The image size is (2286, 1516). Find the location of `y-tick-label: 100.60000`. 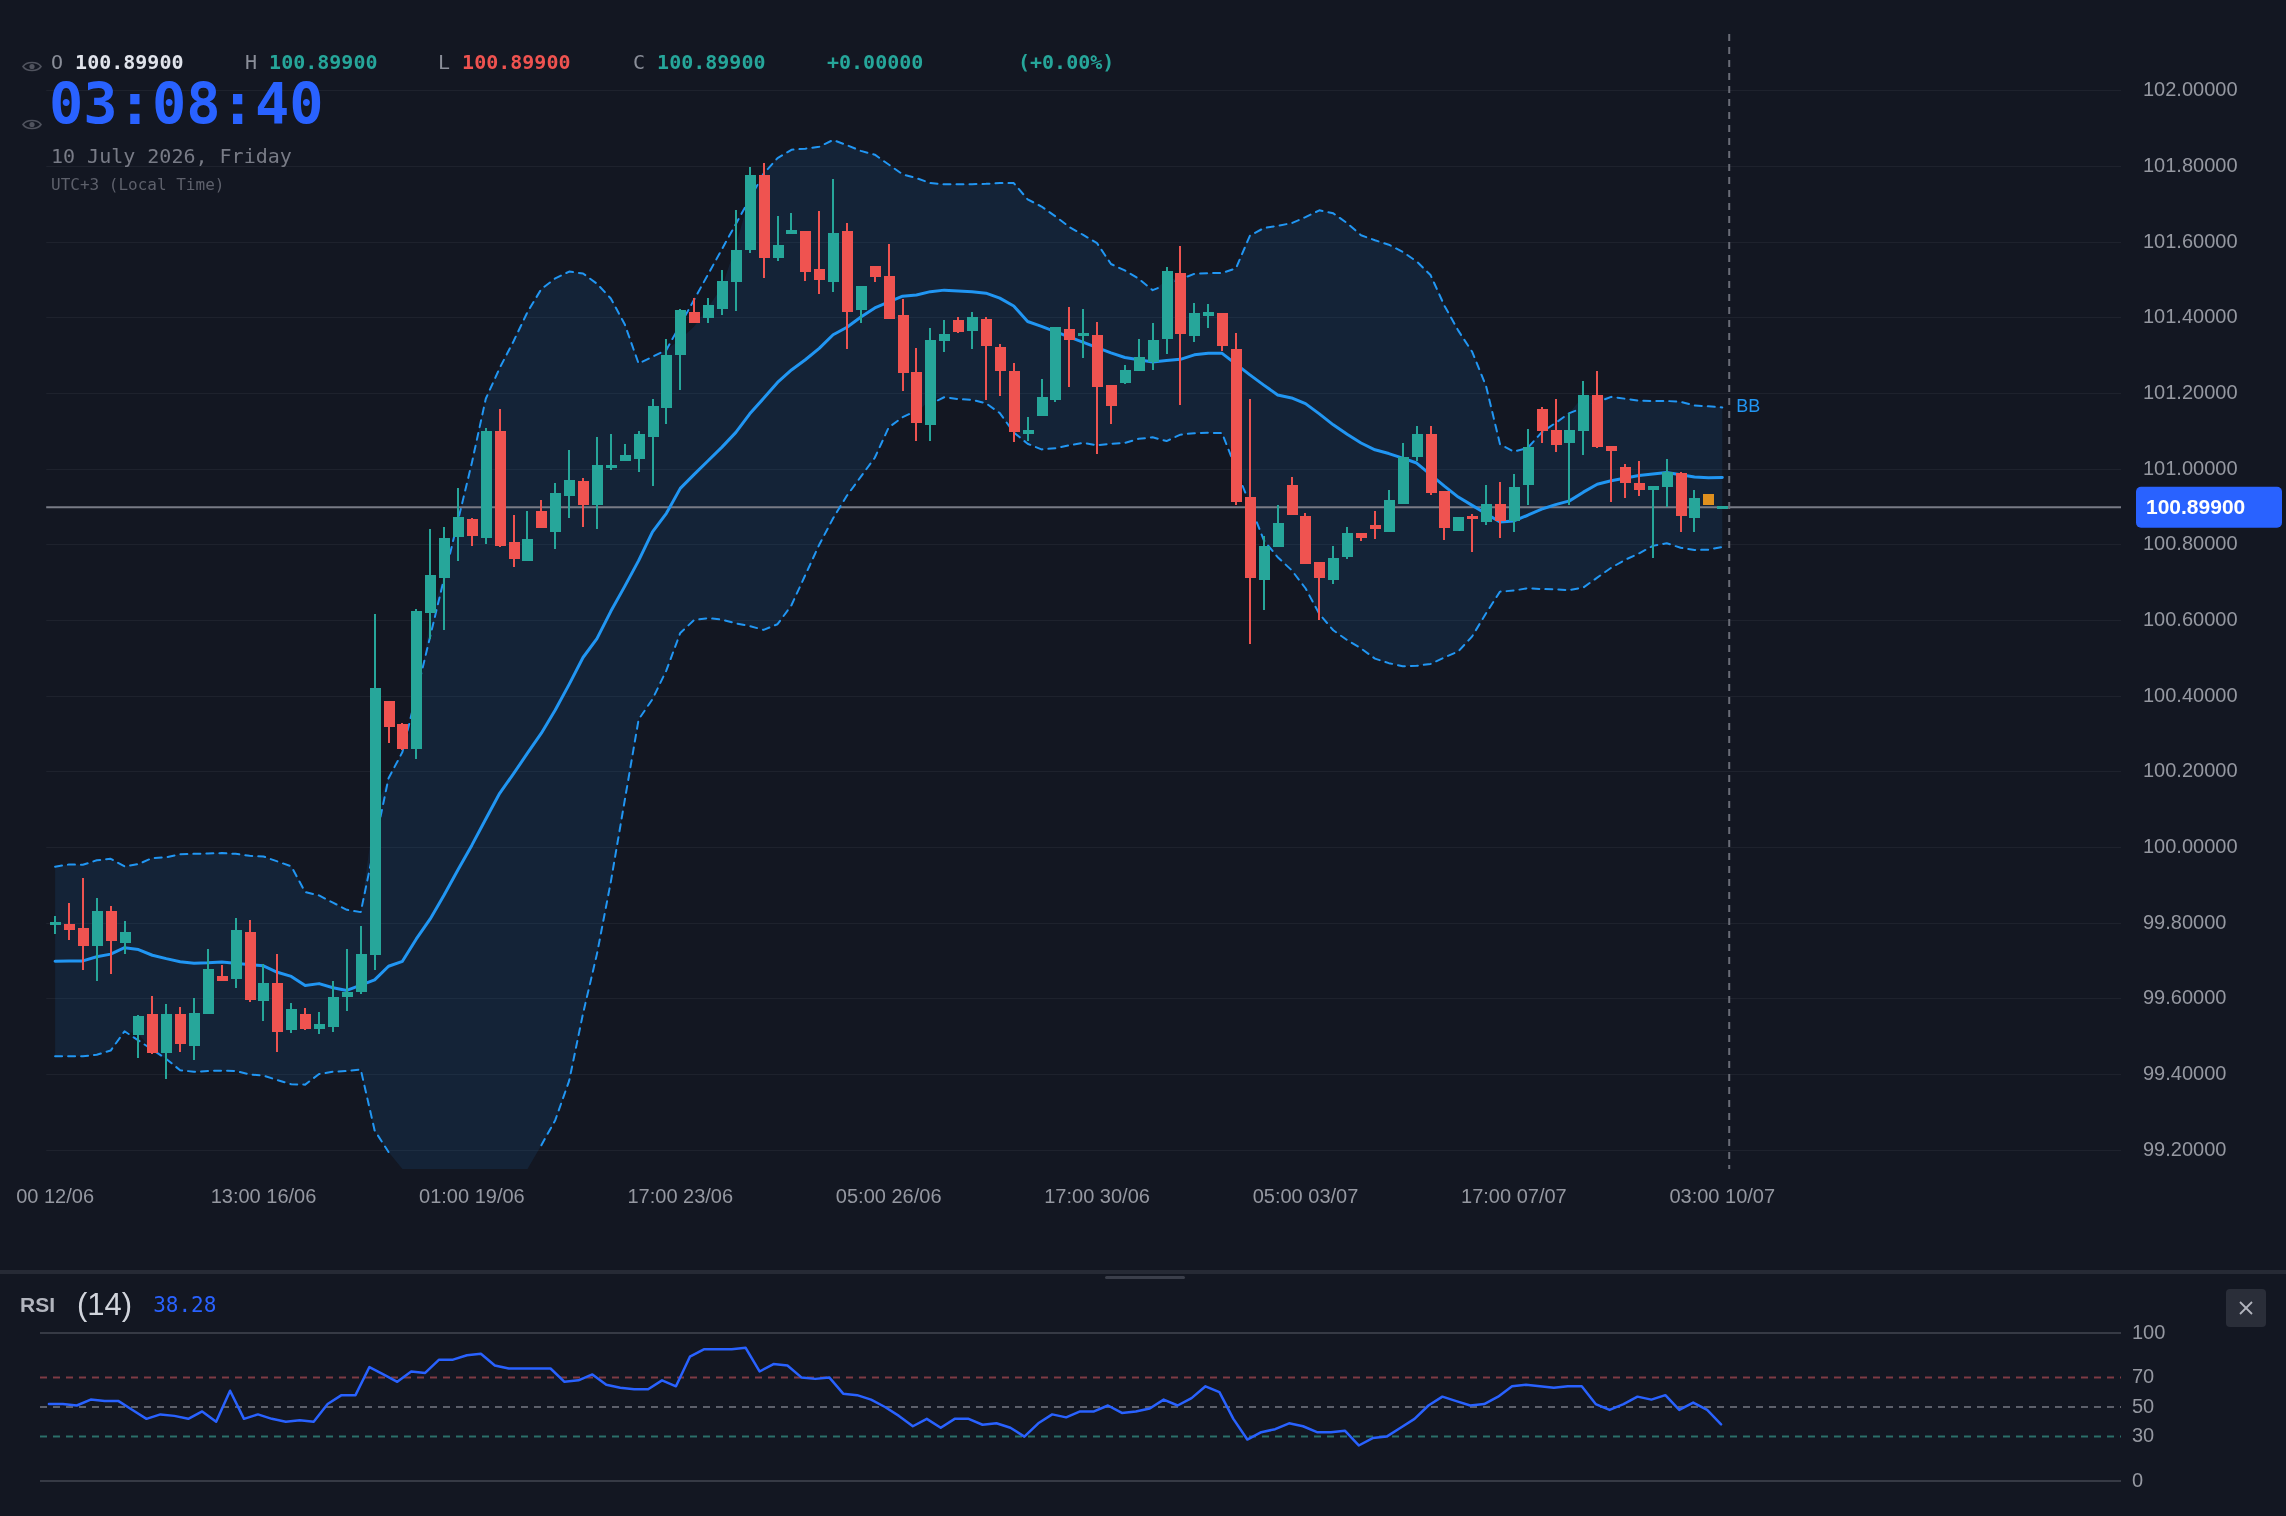

y-tick-label: 100.60000 is located at coordinates (2190, 618).